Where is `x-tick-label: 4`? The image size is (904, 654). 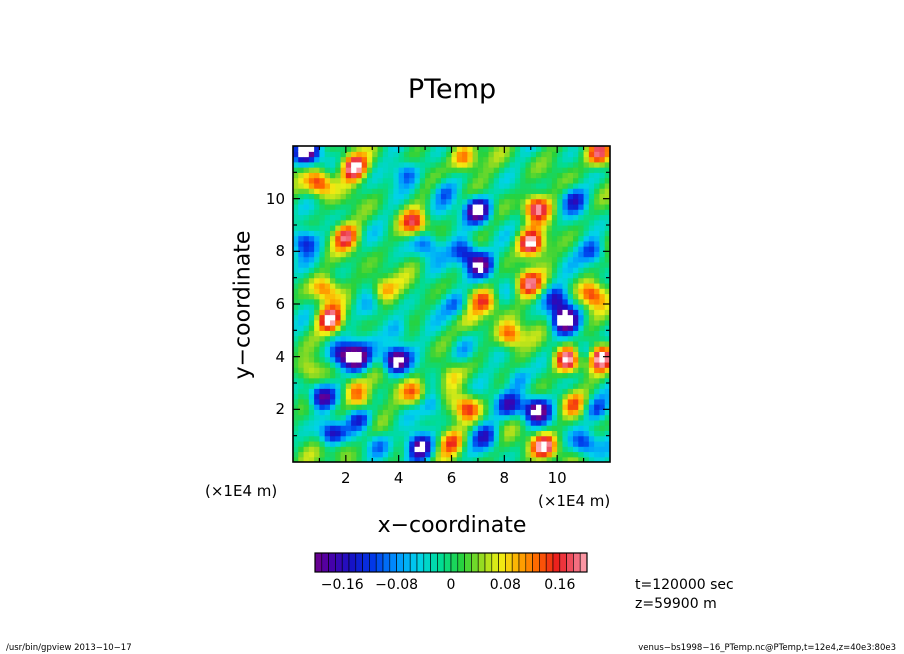
x-tick-label: 4 is located at coordinates (398, 478).